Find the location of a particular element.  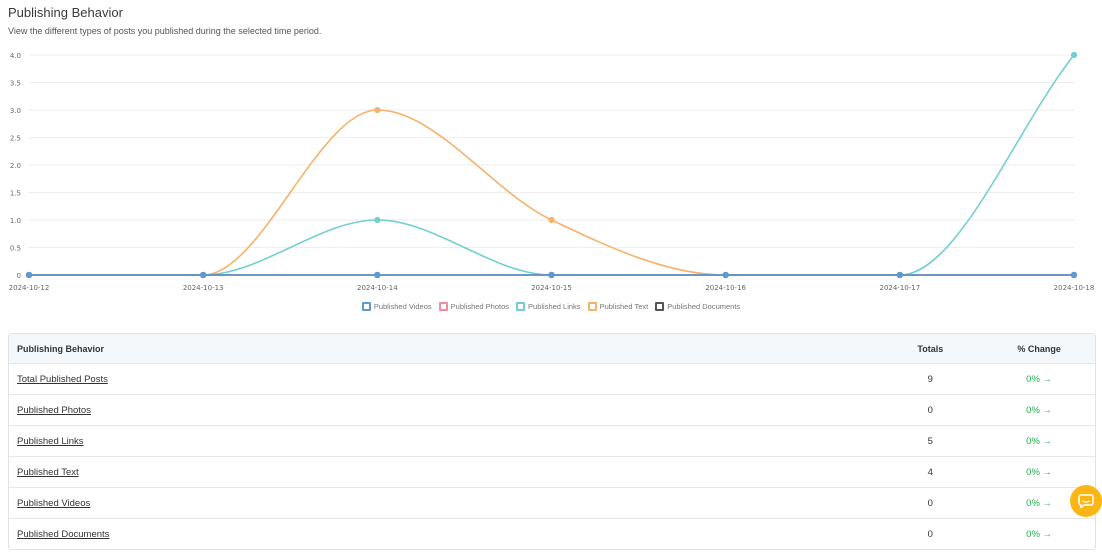

y-tick-label: 2.0 is located at coordinates (15, 166).